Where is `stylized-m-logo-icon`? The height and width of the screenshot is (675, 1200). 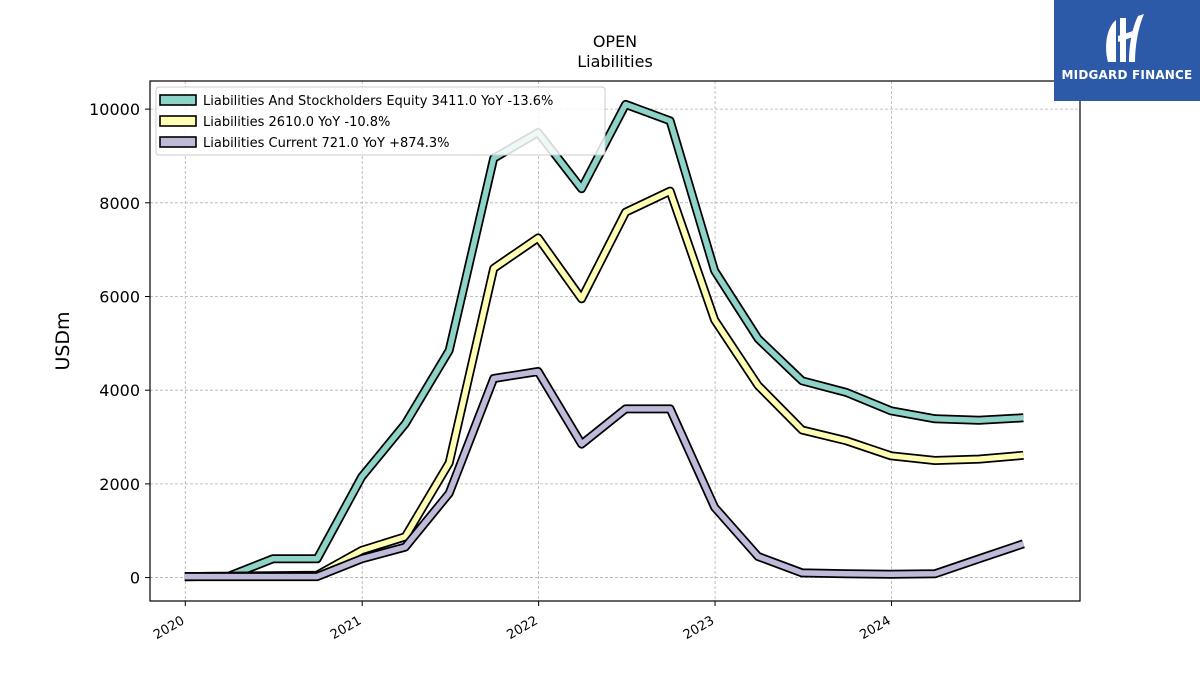
stylized-m-logo-icon is located at coordinates (1125, 38).